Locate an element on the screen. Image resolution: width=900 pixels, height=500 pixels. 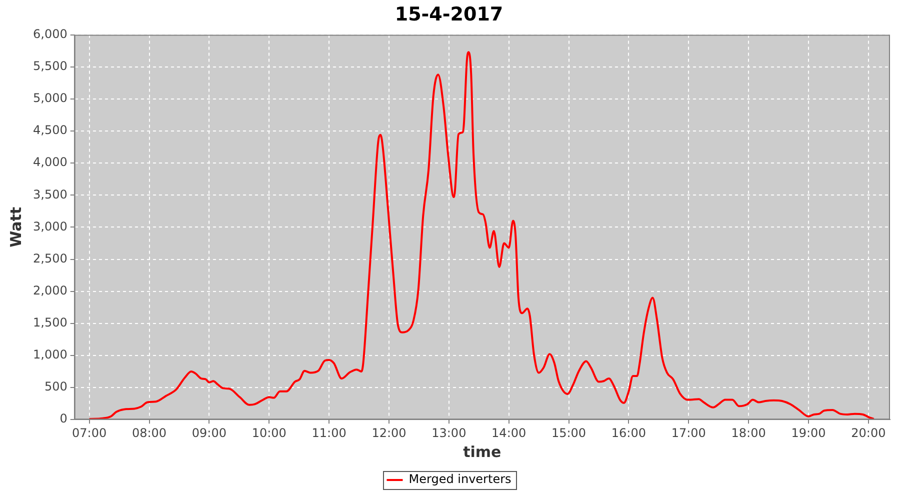
y-tick-label: 1,500 is located at coordinates (50, 323).